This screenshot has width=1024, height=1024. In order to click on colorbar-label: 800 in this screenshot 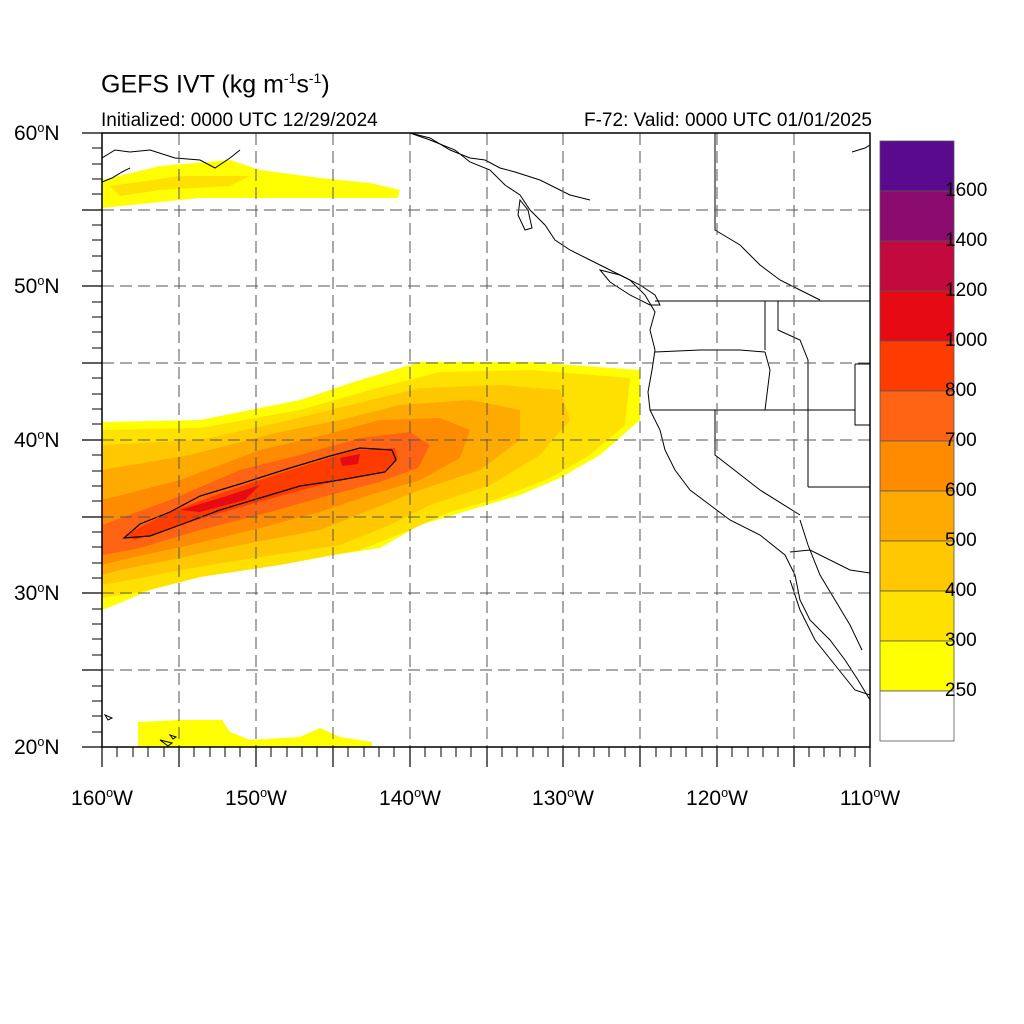, I will do `click(961, 390)`.